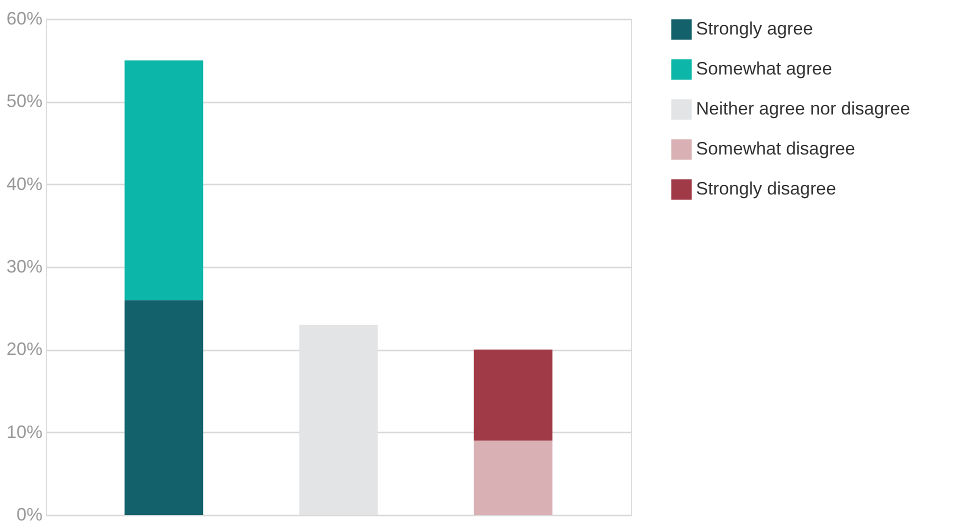 This screenshot has width=977, height=523. What do you see at coordinates (764, 68) in the screenshot?
I see `legend-label: Somewhat agree` at bounding box center [764, 68].